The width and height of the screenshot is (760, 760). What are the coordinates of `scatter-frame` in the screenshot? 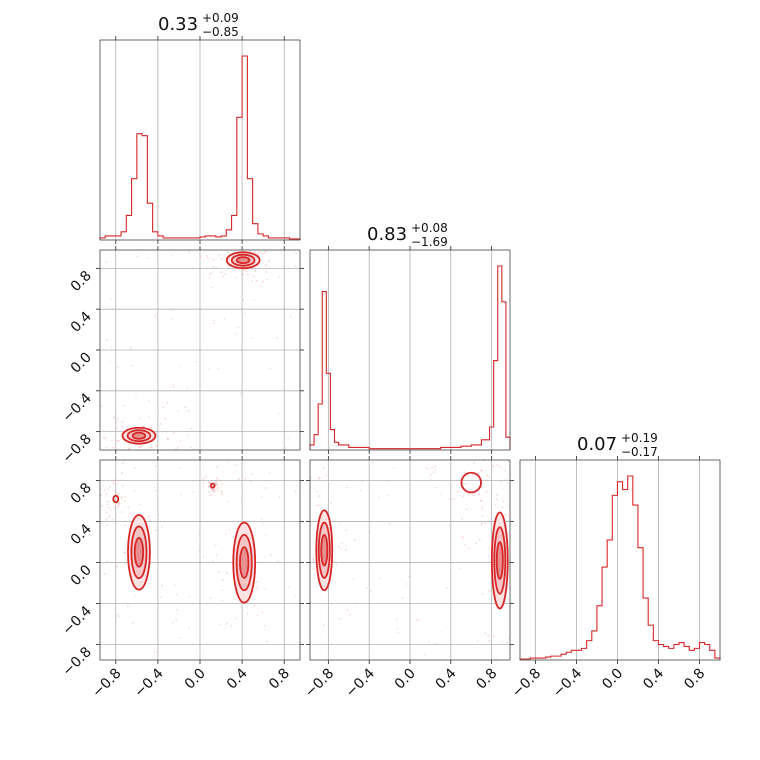 It's located at (410, 560).